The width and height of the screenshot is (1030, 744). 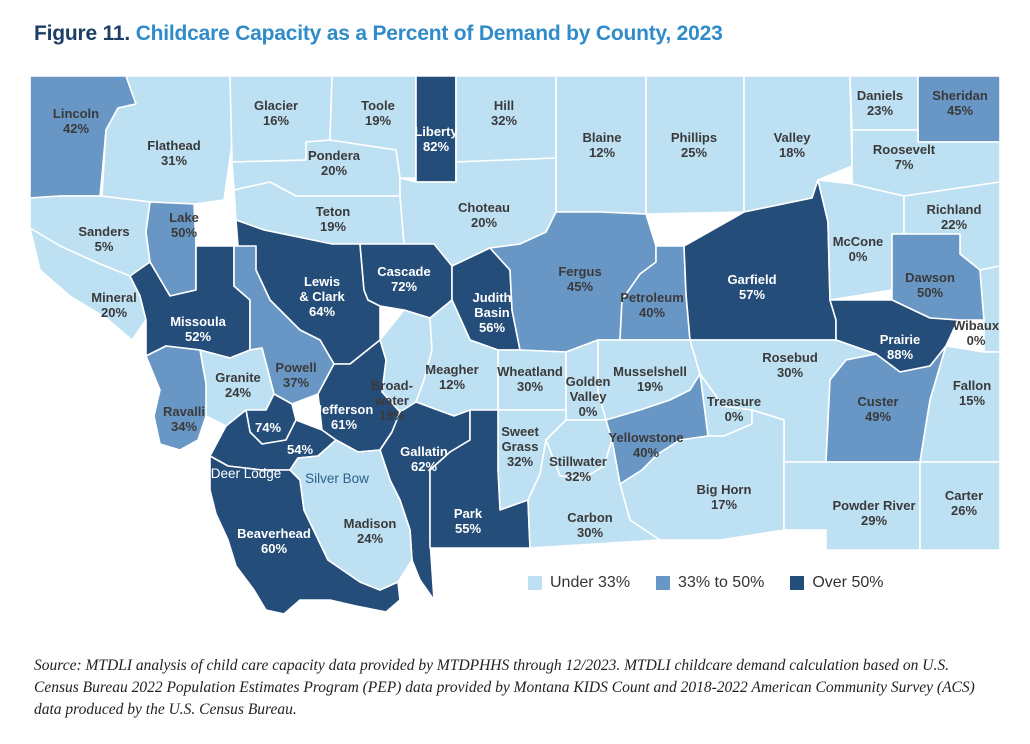 What do you see at coordinates (579, 271) in the screenshot?
I see `county-label-fergus: Fergus` at bounding box center [579, 271].